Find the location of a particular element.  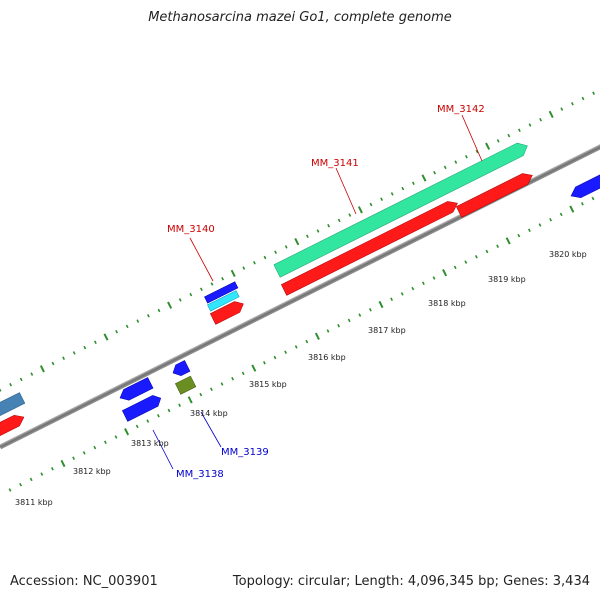

gene-arrow-mm3141-teal is located at coordinates (402, 208).